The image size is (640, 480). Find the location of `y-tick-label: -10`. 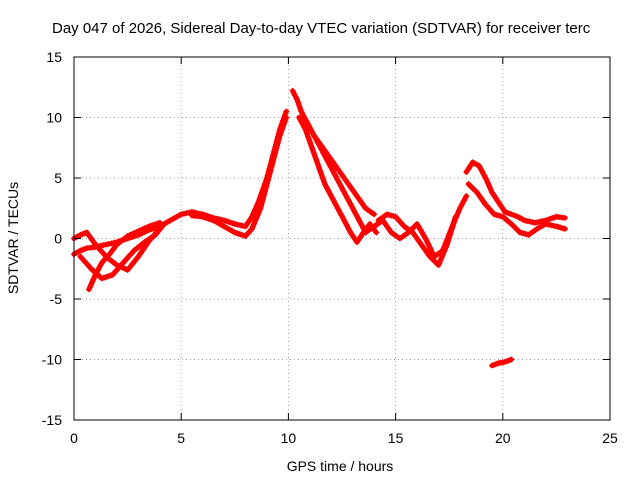

y-tick-label: -10 is located at coordinates (52, 360).